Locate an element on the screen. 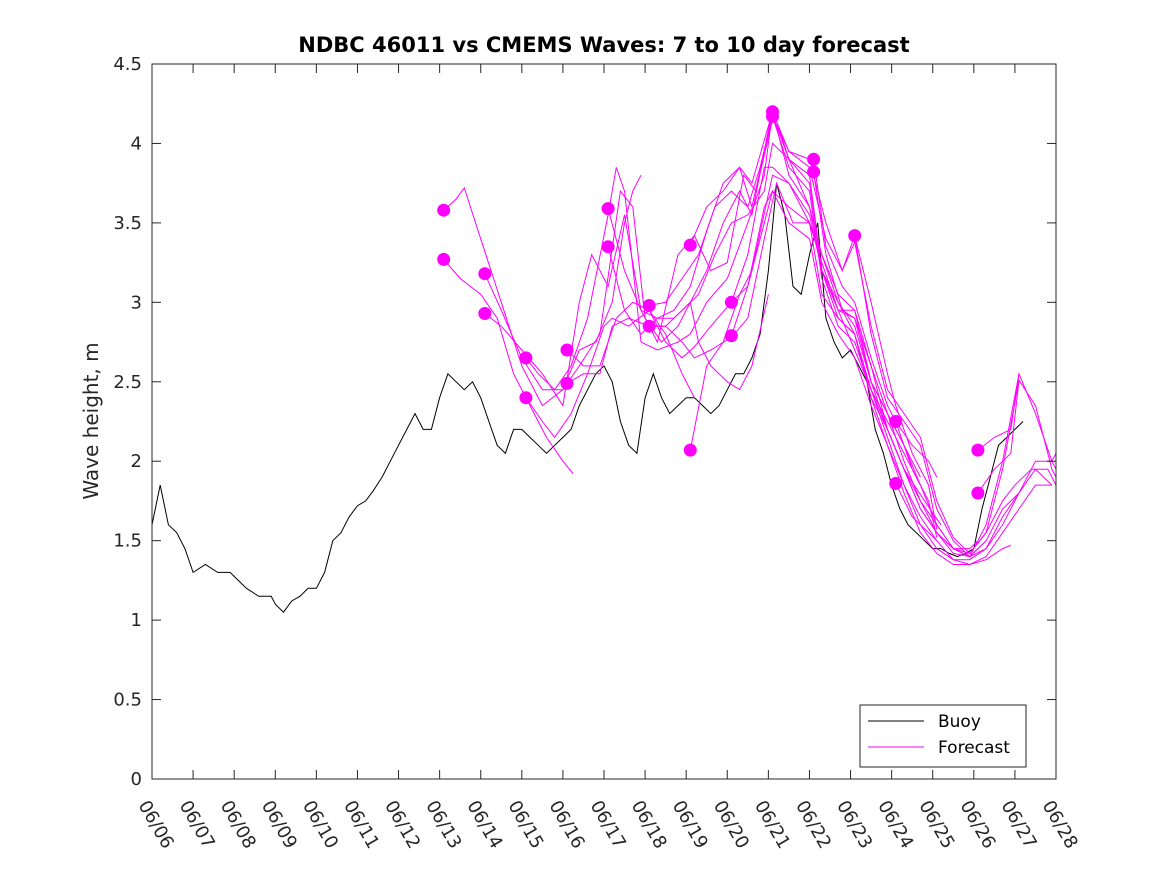 This screenshot has height=875, width=1167. x-tick-label: 06/11 is located at coordinates (361, 824).